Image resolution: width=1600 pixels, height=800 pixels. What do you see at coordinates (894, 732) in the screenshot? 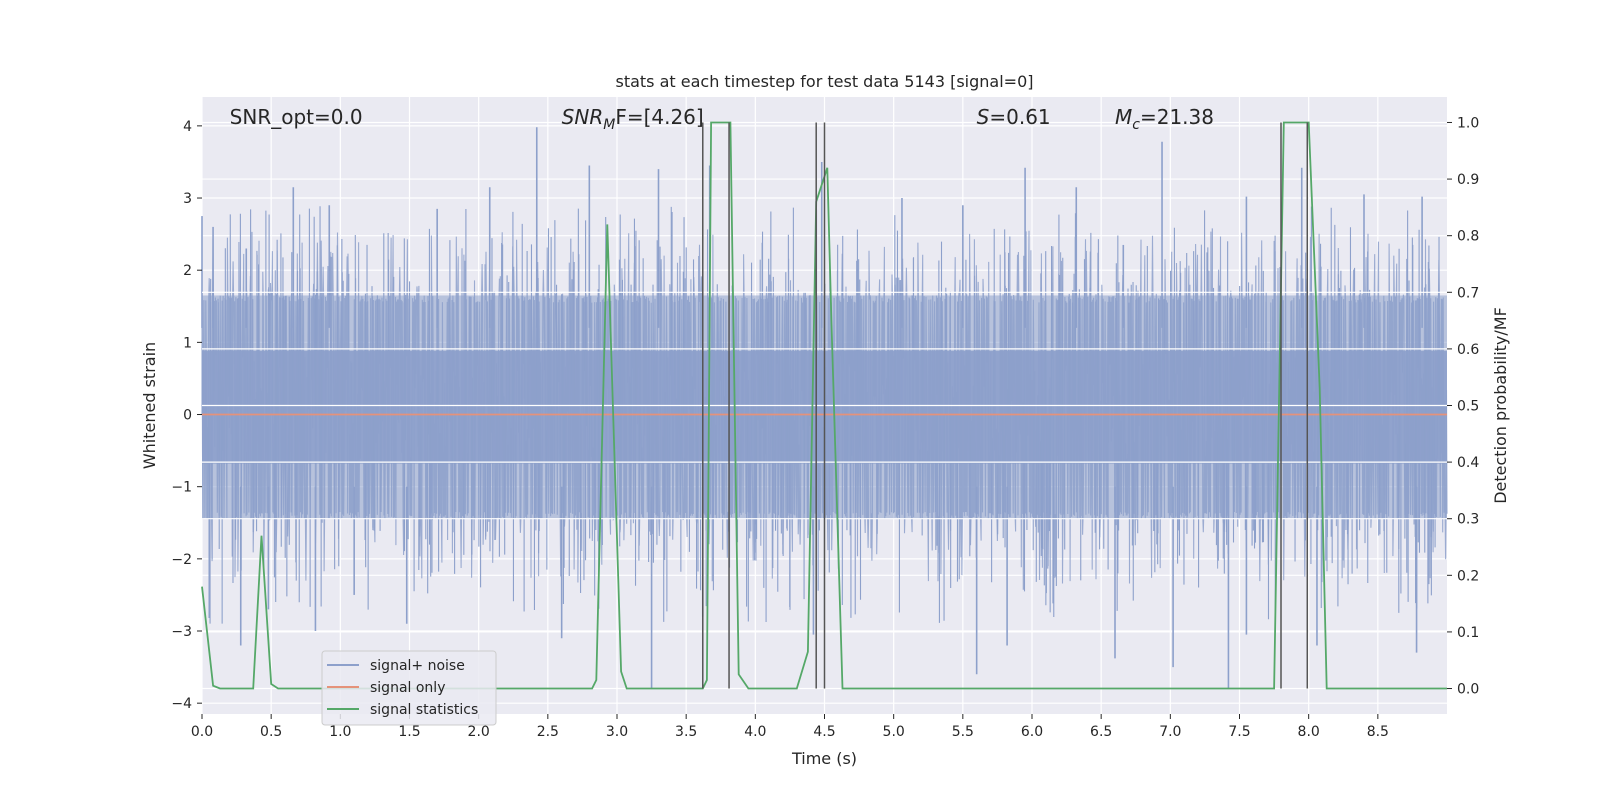
I see `x-tick-label: 5.0` at bounding box center [894, 732].